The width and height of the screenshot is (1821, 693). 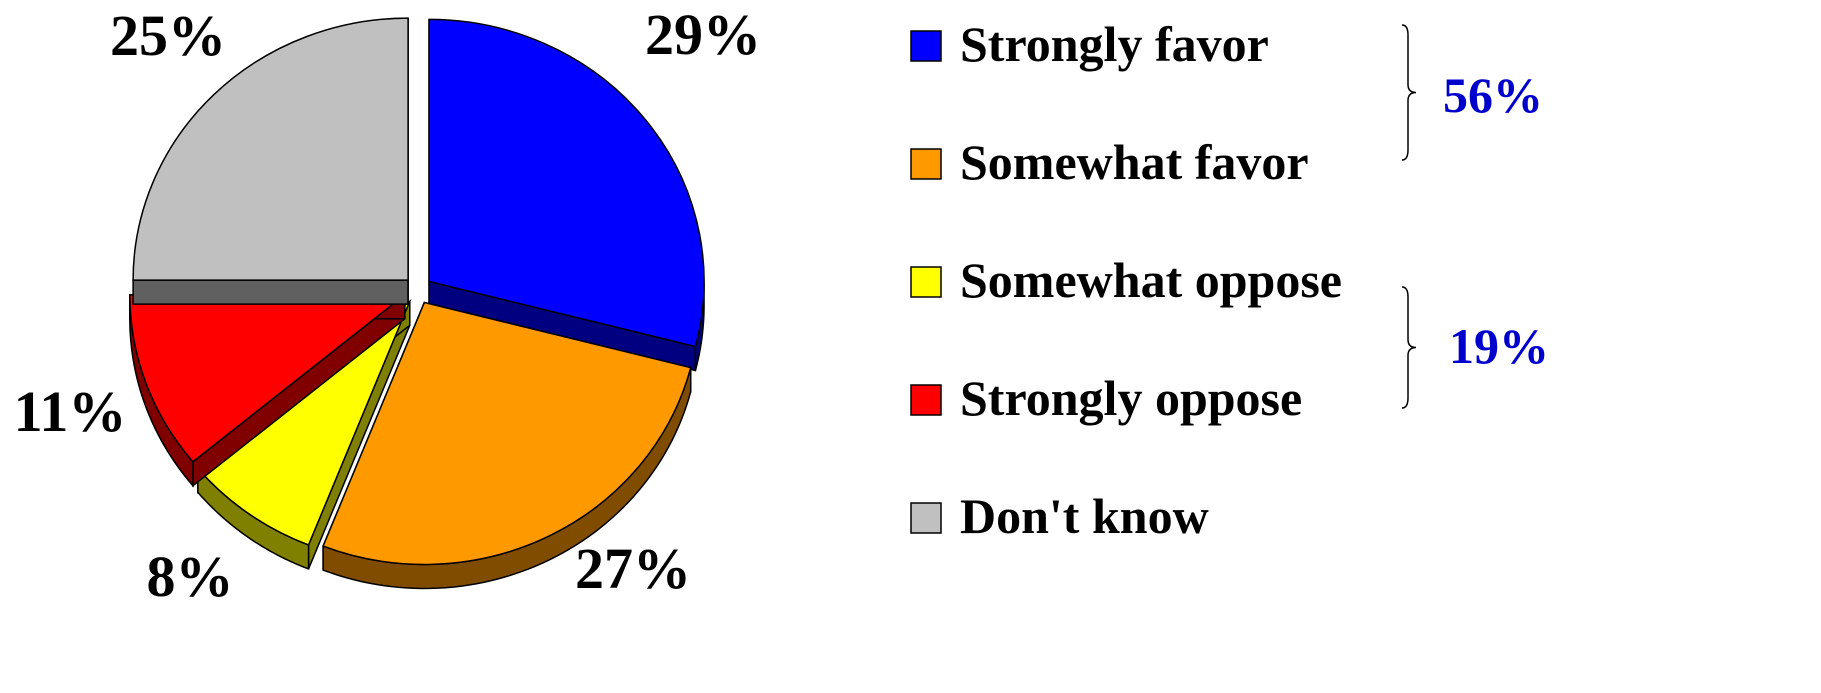 I want to click on legend-item-strongly-favor: Strongly favor, so click(x=1089, y=44).